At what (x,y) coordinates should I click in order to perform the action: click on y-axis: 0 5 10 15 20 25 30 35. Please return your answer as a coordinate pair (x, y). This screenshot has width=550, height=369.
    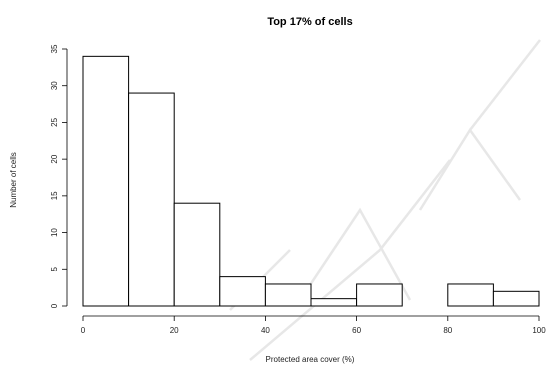
    Looking at the image, I should click on (59, 176).